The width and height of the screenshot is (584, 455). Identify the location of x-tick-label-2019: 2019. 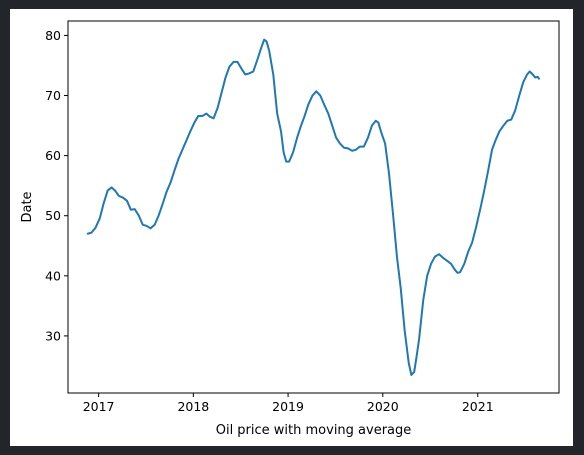
(288, 406).